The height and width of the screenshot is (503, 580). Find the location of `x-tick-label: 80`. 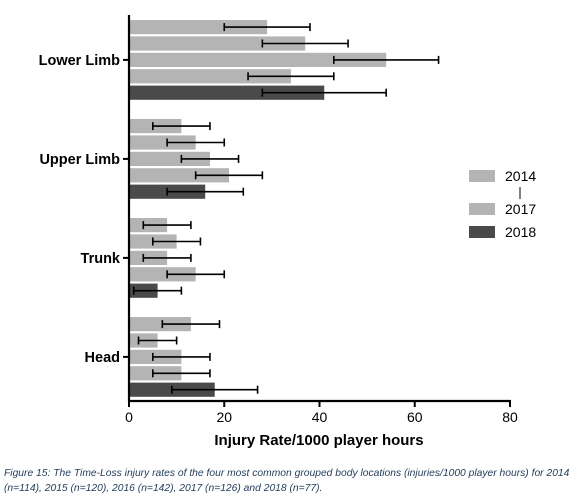

x-tick-label: 80 is located at coordinates (510, 417).